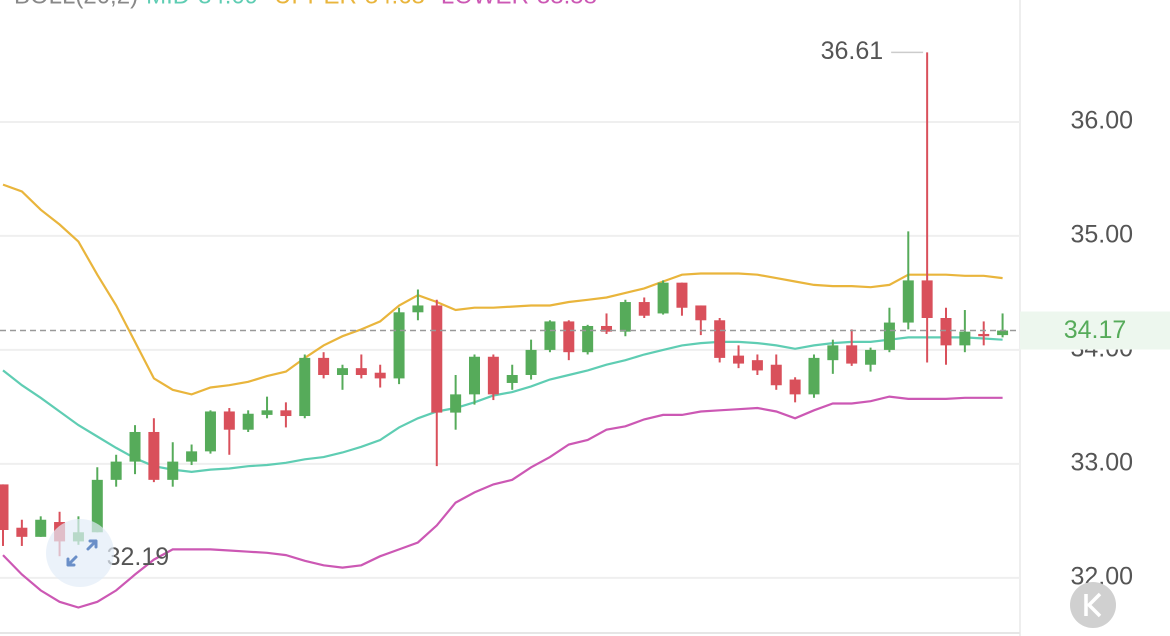 The image size is (1170, 636). Describe the element at coordinates (852, 51) in the screenshot. I see `max-label: 36.61` at that location.